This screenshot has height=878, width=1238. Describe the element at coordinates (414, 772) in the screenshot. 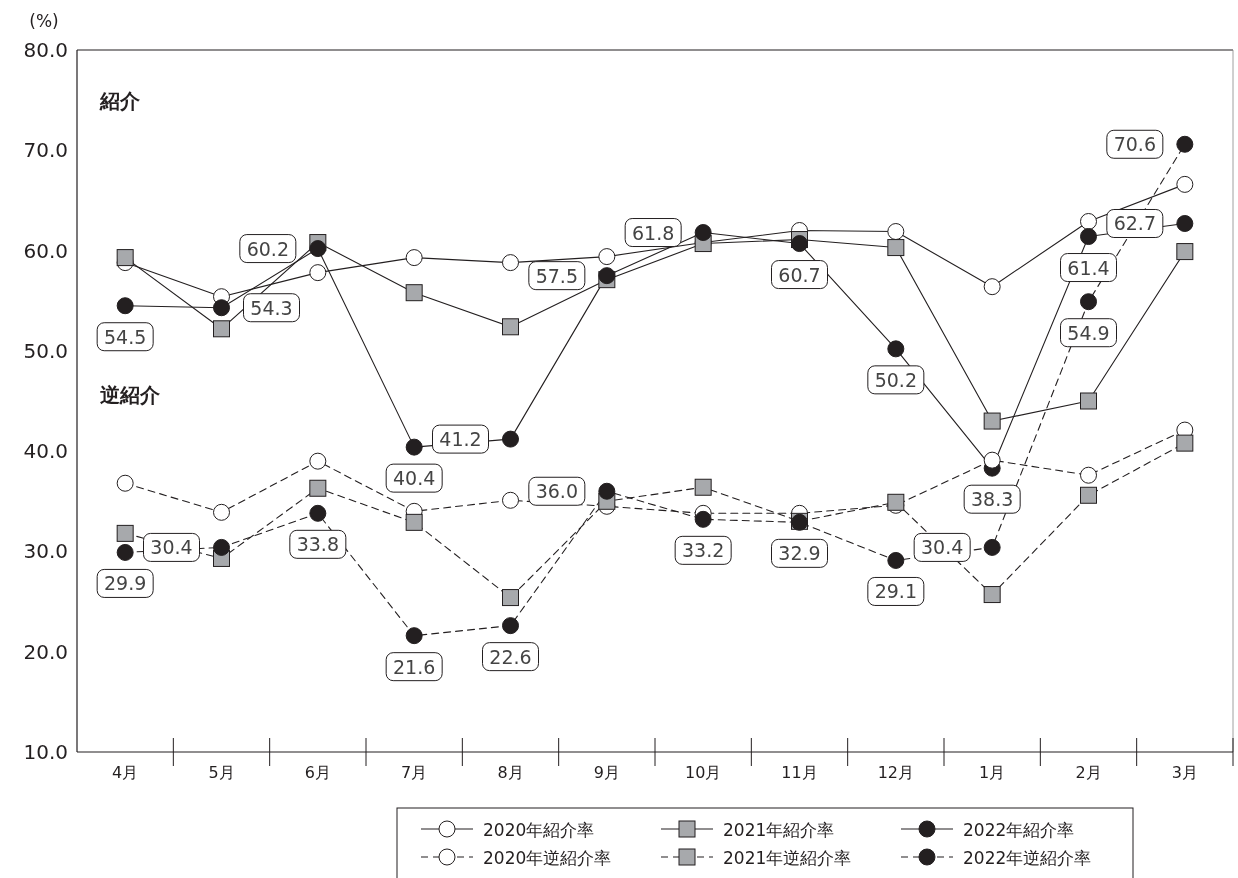

I see `x-tick-label: 7月` at that location.